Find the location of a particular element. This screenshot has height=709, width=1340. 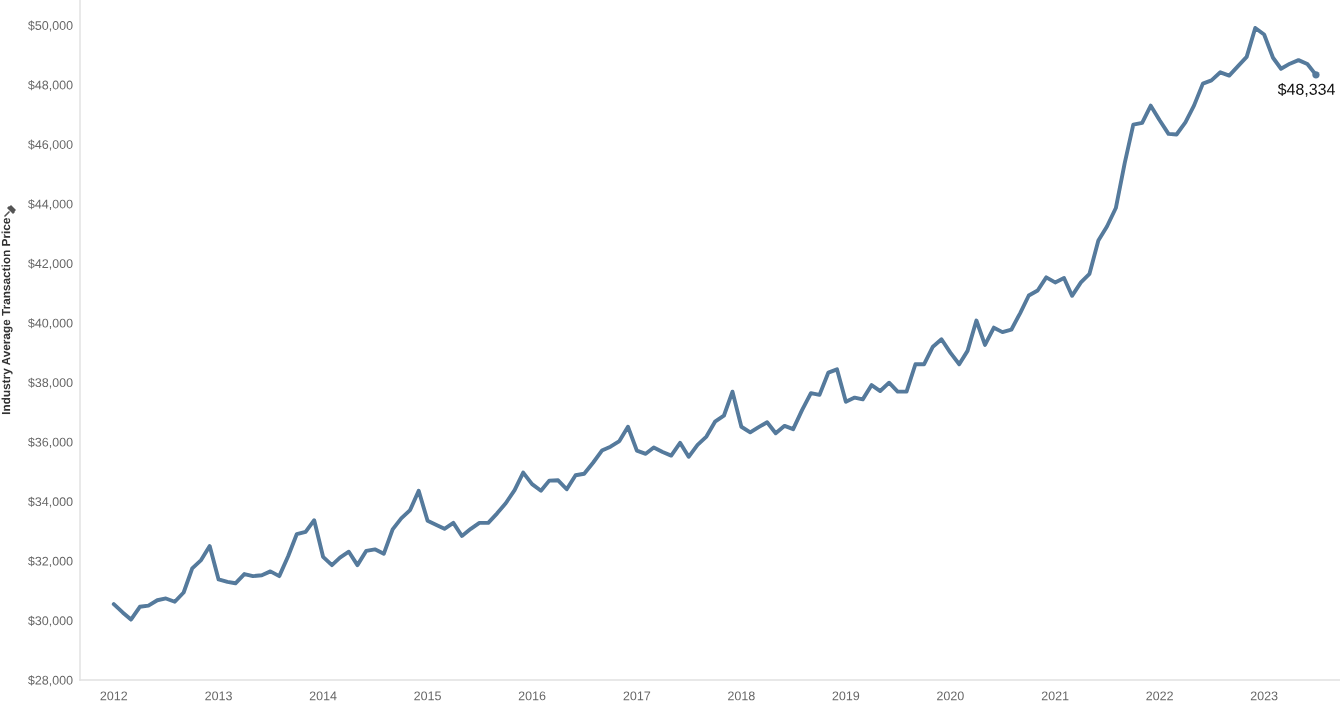

x-tick-label: 2016 is located at coordinates (532, 696).